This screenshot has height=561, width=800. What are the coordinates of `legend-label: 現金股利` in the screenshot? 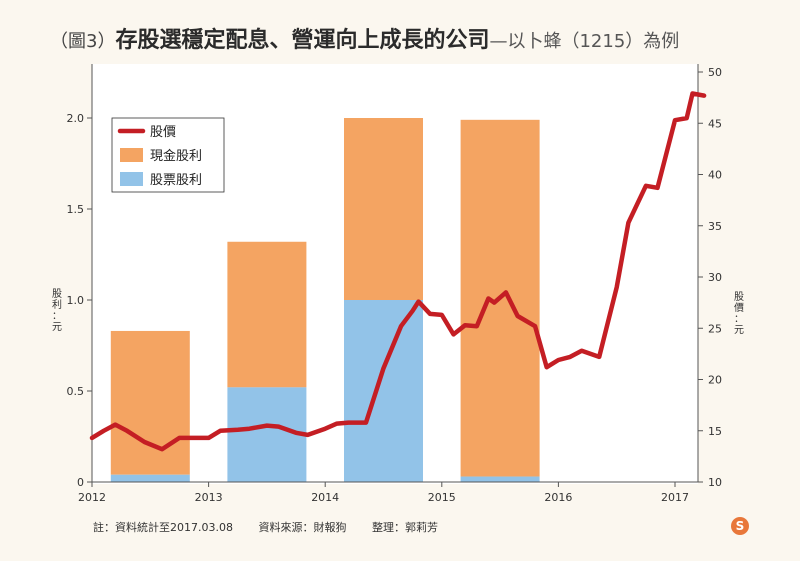 It's located at (176, 156).